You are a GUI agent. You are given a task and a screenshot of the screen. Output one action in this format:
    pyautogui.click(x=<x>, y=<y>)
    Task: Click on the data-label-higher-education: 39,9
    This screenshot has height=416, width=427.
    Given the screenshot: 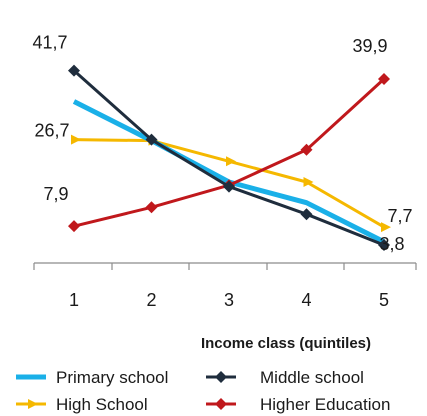 What is the action you would take?
    pyautogui.click(x=369, y=46)
    